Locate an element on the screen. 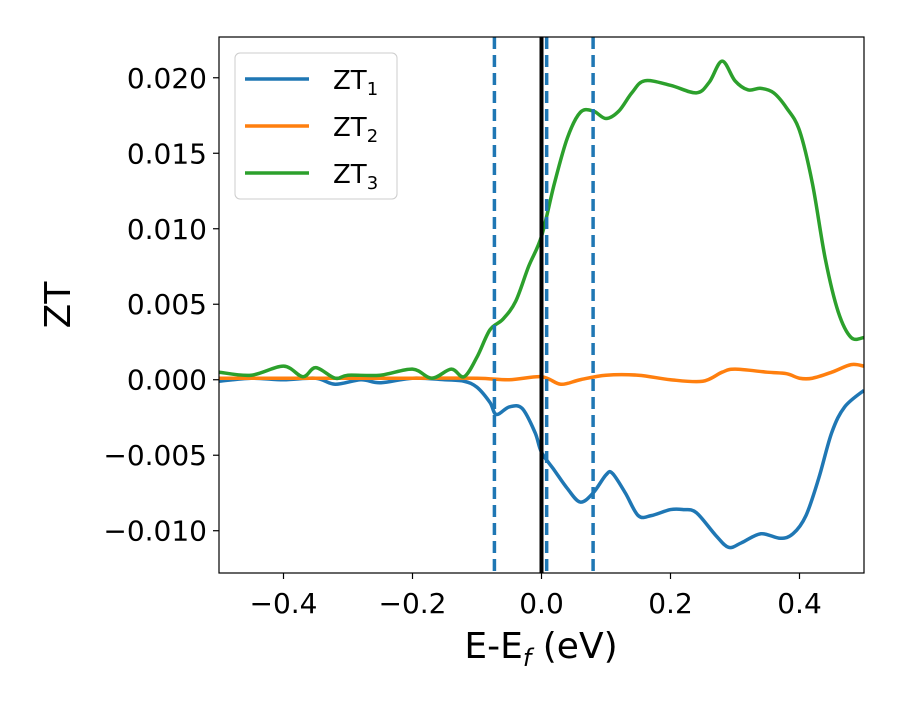 The width and height of the screenshot is (900, 705). x-tick-label: 0.2 is located at coordinates (670, 603).